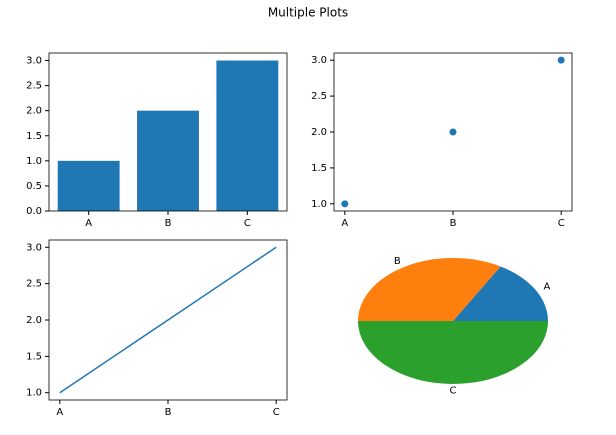  I want to click on pie-label: A, so click(546, 286).